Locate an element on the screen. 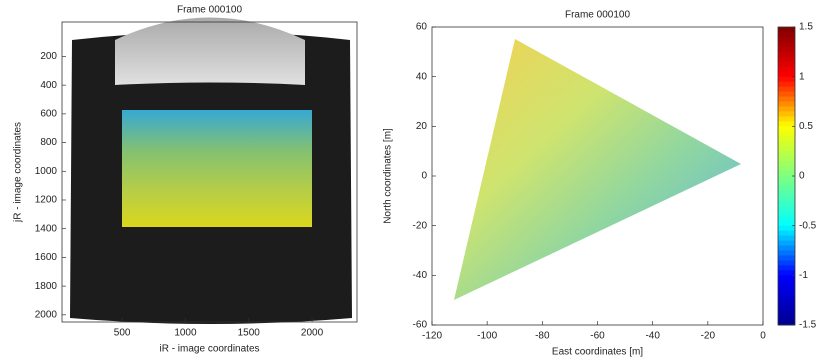  y-tick-label: 200 is located at coordinates (48, 56).